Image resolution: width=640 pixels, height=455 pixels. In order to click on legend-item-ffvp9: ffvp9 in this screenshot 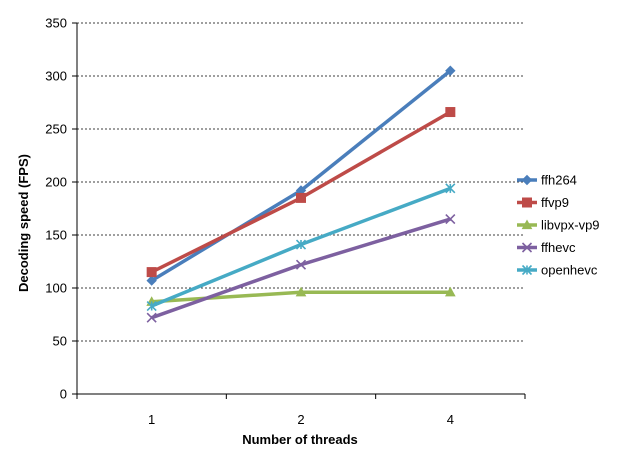, I will do `click(543, 202)`.